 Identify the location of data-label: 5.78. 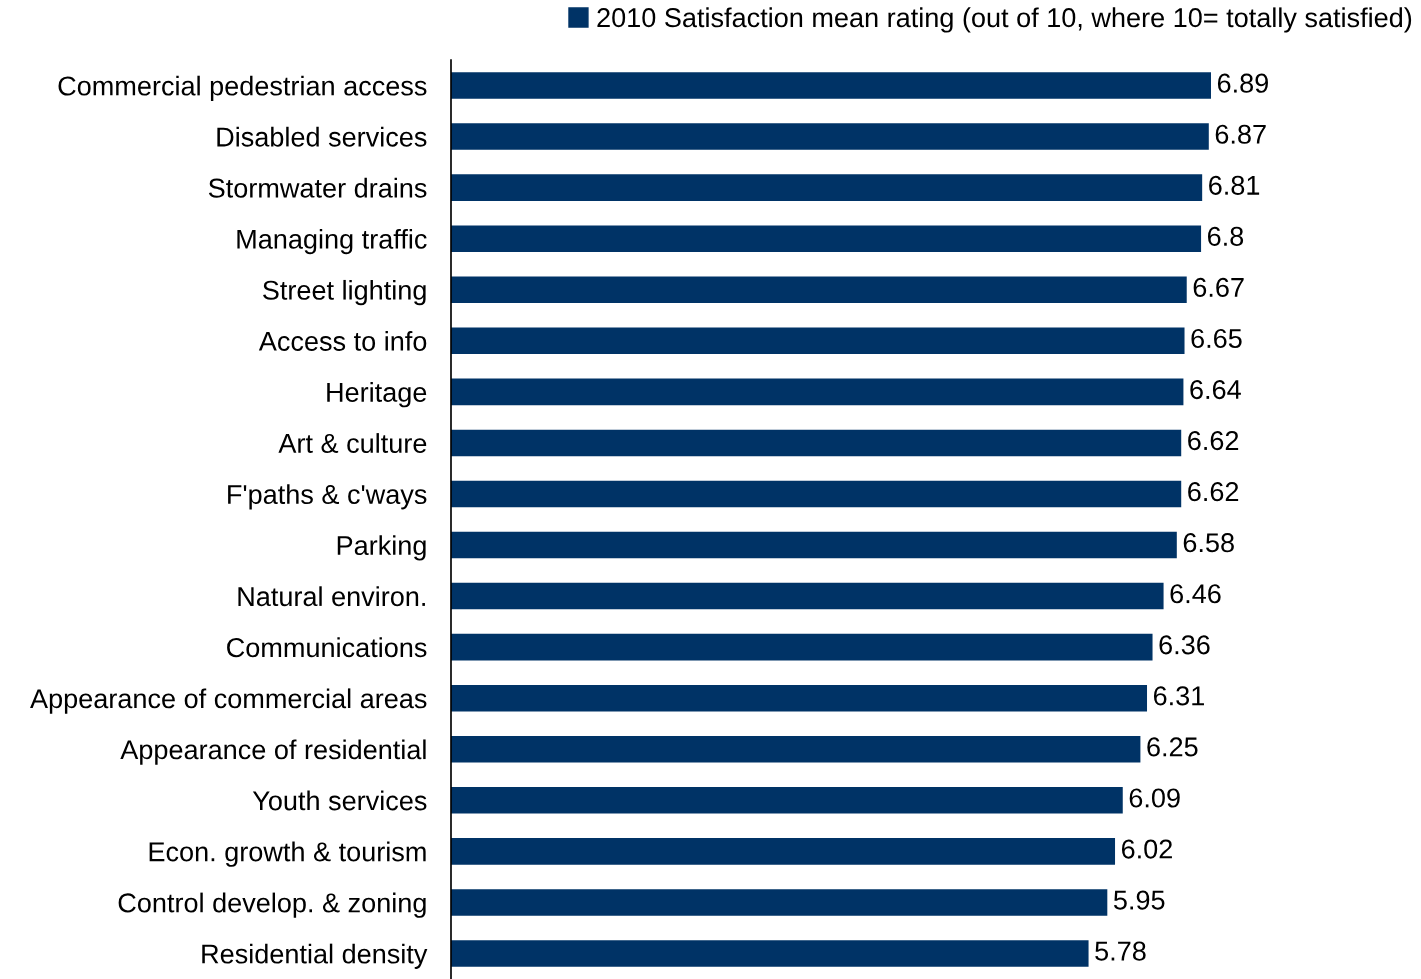
(1120, 951).